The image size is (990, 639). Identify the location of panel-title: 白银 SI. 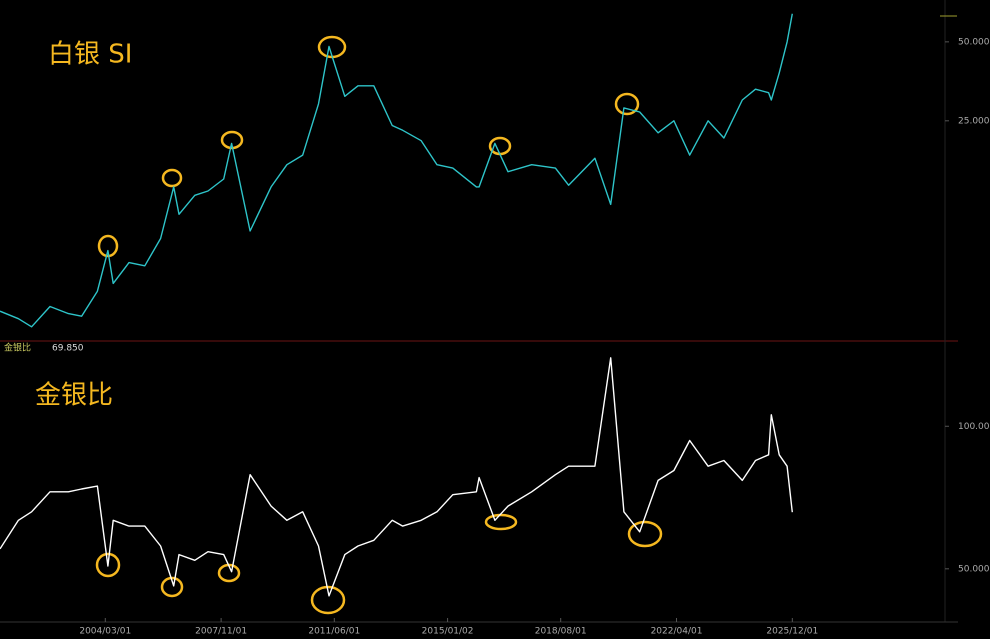
(90, 55).